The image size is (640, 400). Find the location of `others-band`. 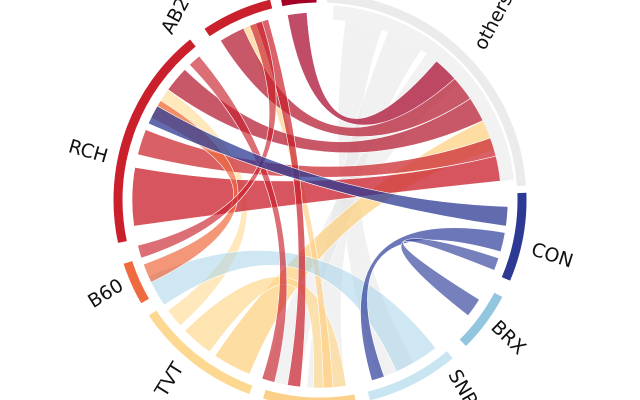

others-band is located at coordinates (423, 93).